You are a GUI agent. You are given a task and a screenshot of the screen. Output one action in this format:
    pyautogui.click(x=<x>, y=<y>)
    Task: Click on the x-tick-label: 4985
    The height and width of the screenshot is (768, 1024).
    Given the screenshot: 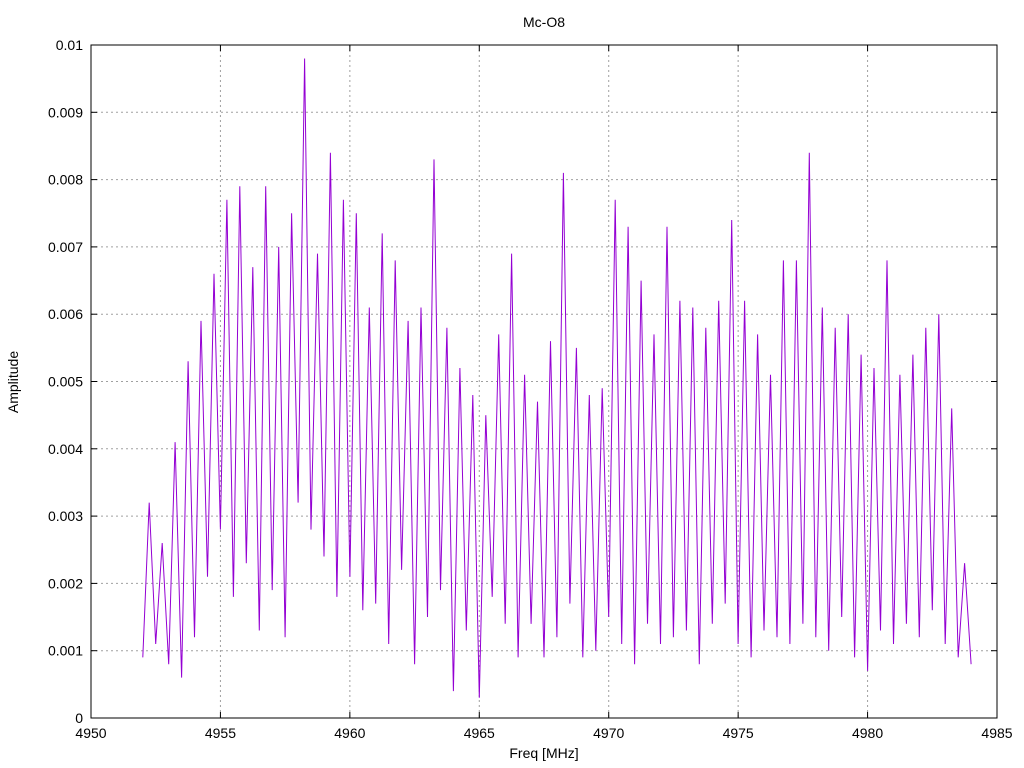 What is the action you would take?
    pyautogui.click(x=996, y=733)
    